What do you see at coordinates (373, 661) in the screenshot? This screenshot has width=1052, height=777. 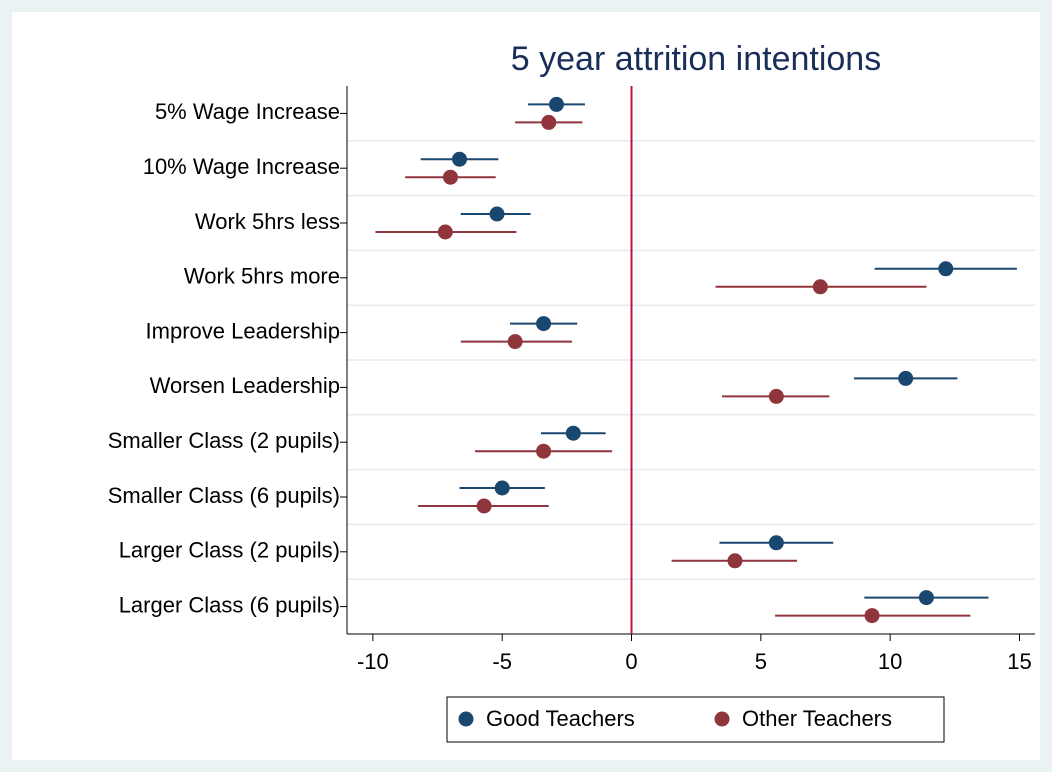 I see `x-tick-label: -10` at bounding box center [373, 661].